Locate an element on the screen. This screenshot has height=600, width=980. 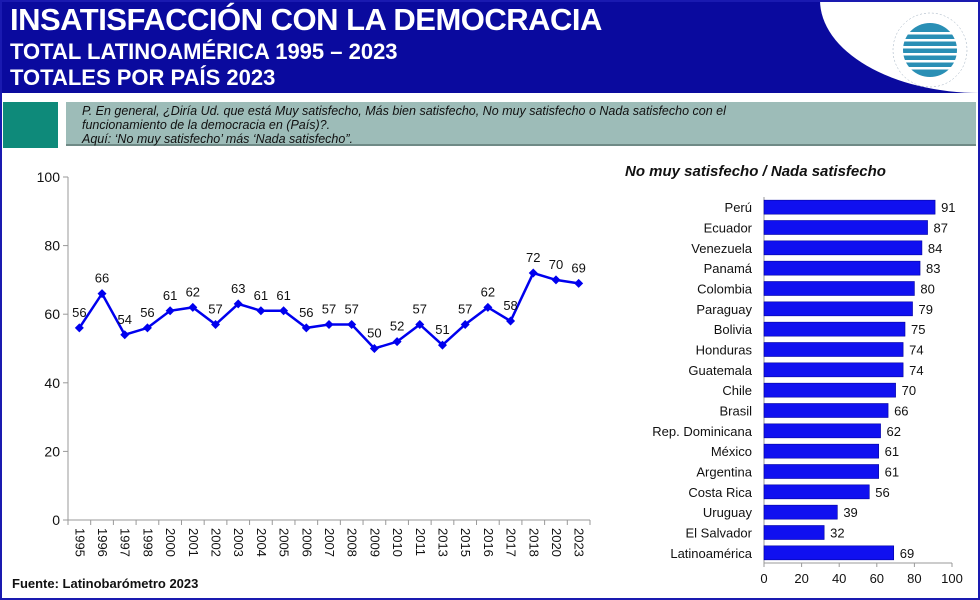
data-label: 58 is located at coordinates (510, 305).